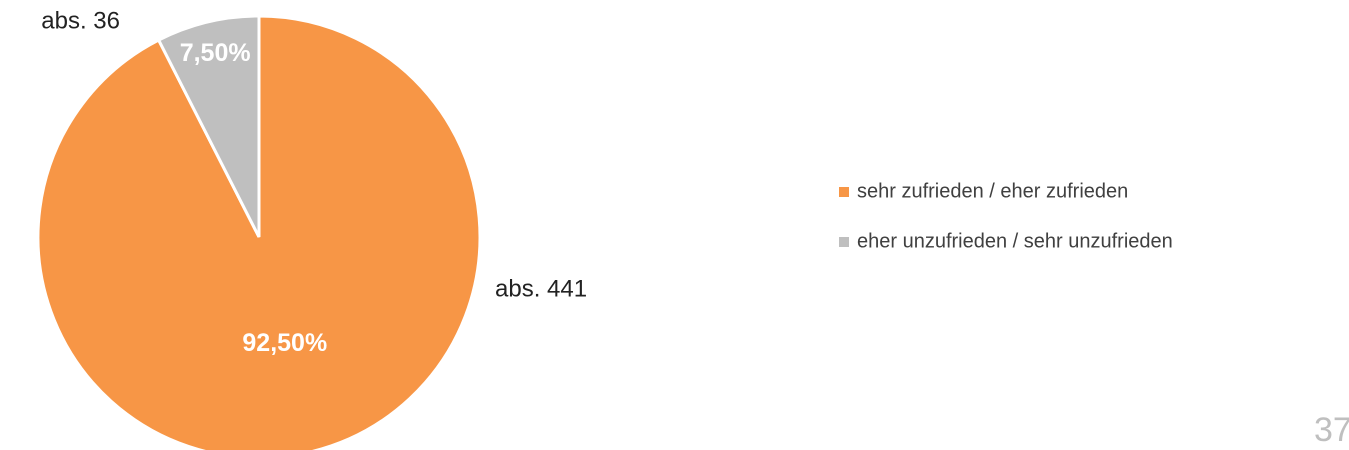  I want to click on page-number: 37, so click(1331, 430).